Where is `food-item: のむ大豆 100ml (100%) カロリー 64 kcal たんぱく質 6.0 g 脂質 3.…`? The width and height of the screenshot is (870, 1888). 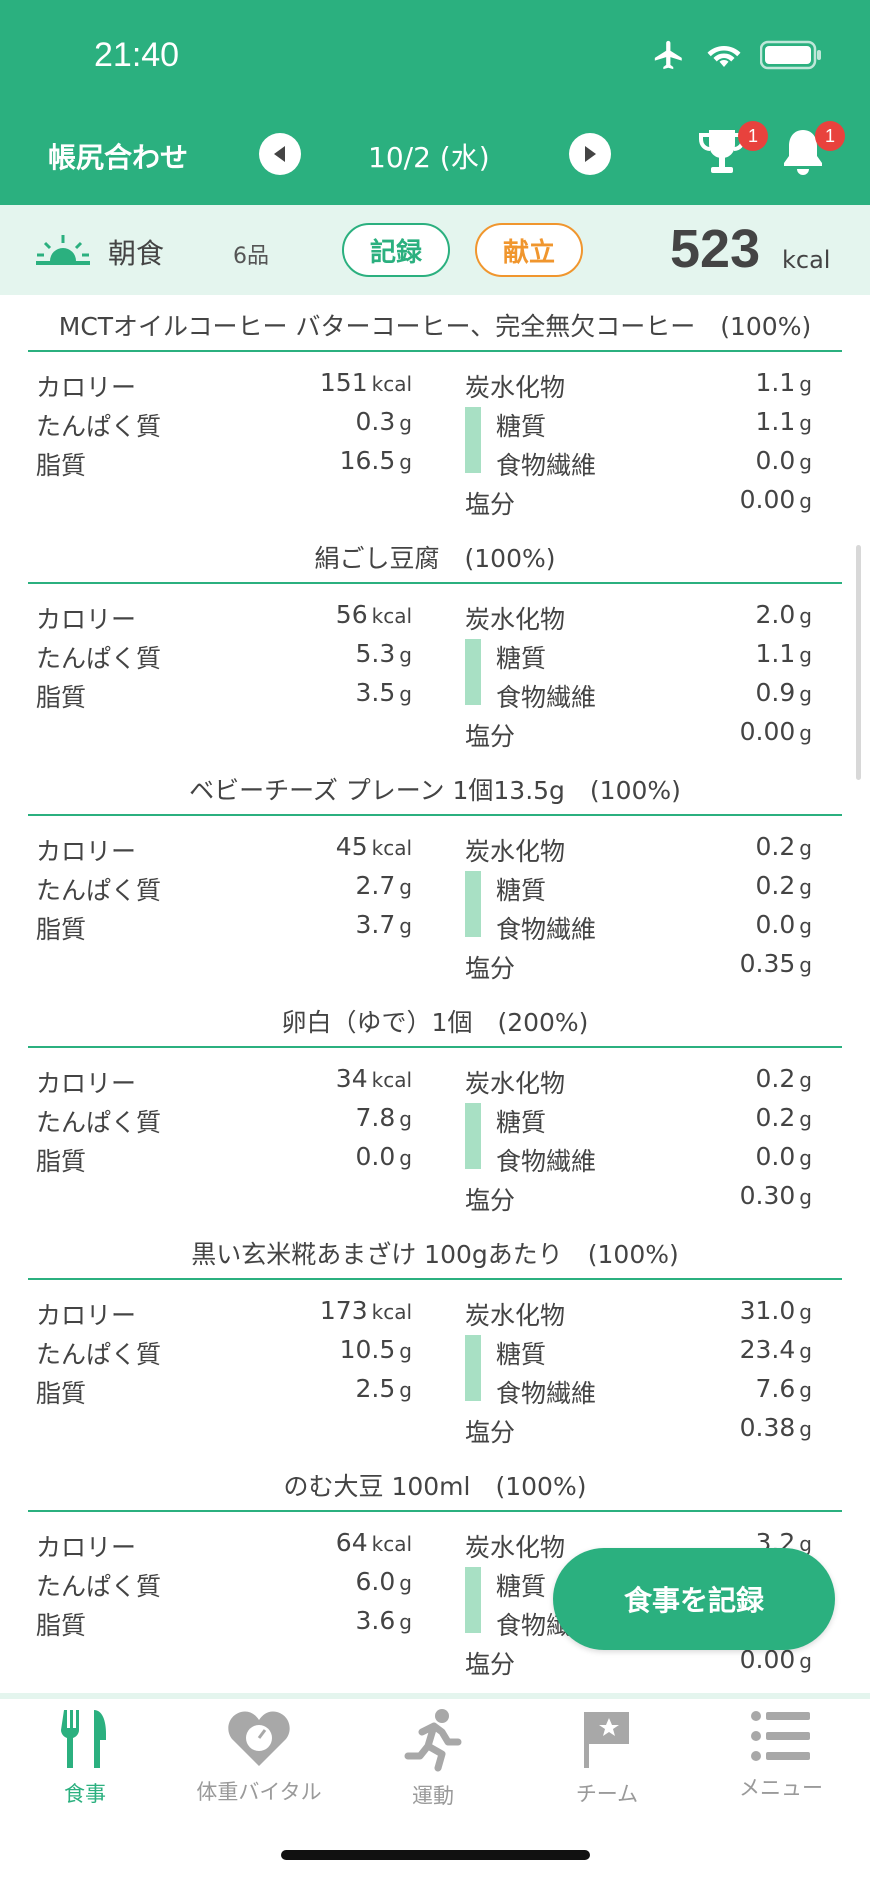 food-item: のむ大豆 100ml (100%) カロリー 64 kcal たんぱく質 6.0 g 脂質 3.… is located at coordinates (435, 1571).